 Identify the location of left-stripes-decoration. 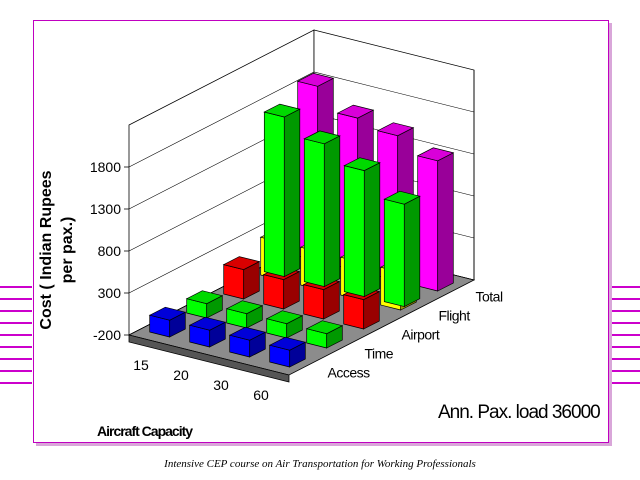
(16, 340).